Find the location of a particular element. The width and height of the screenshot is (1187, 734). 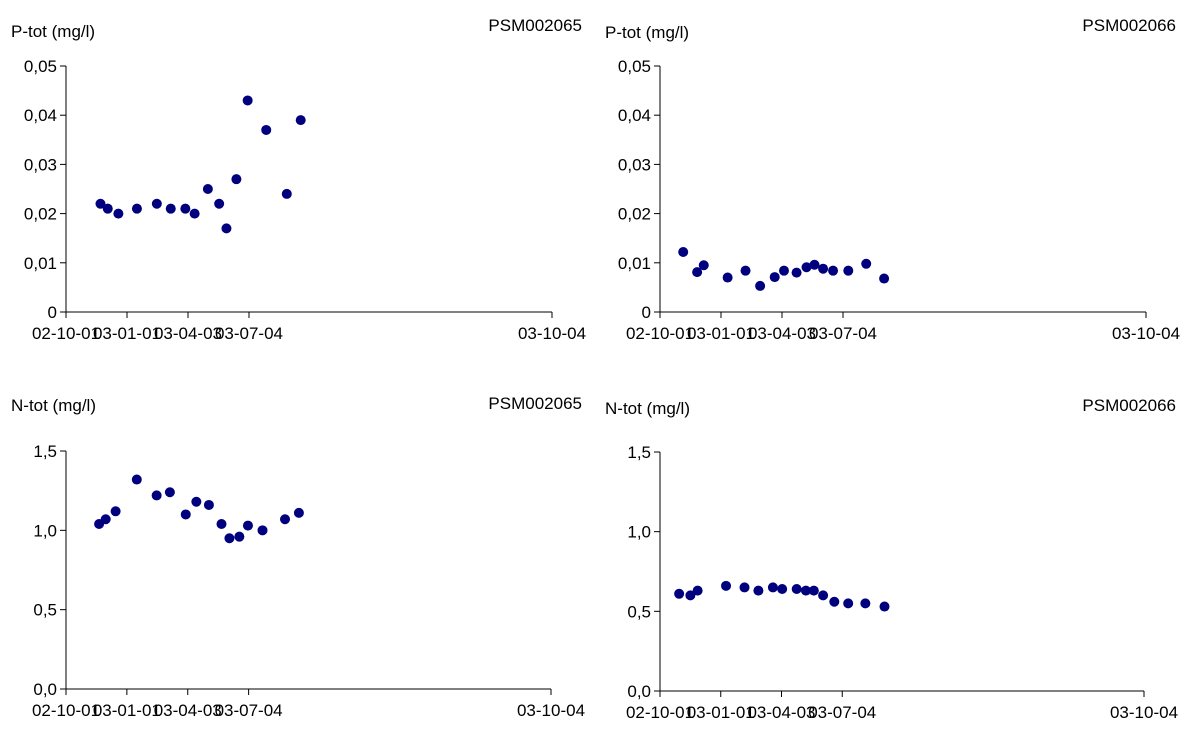

y-tick-label: 0 is located at coordinates (646, 312).